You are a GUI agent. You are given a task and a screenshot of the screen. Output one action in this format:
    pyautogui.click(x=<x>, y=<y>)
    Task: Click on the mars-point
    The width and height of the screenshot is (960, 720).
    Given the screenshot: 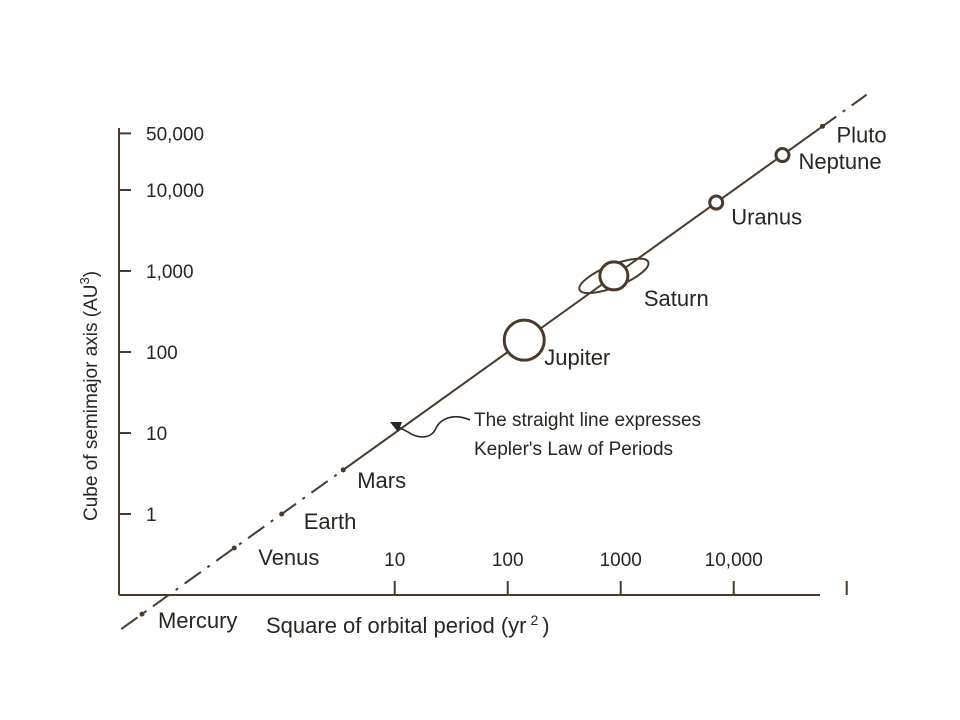 What is the action you would take?
    pyautogui.click(x=343, y=470)
    